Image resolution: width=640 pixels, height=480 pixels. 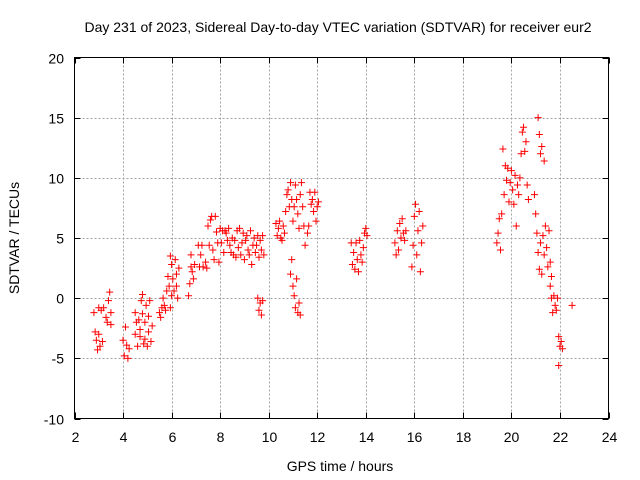 What do you see at coordinates (60, 239) in the screenshot?
I see `y-tick-label: 5` at bounding box center [60, 239].